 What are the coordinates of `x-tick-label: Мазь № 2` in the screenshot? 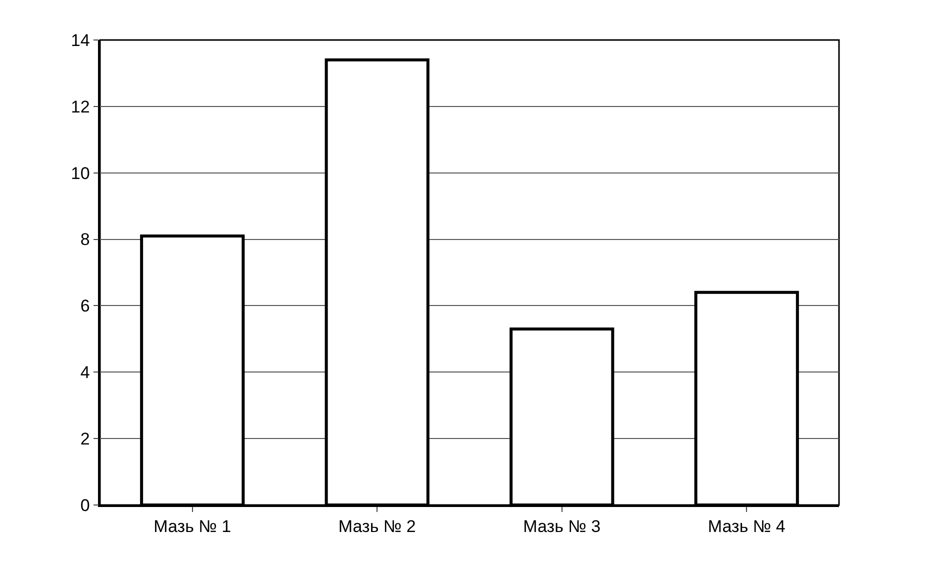 It's located at (377, 526).